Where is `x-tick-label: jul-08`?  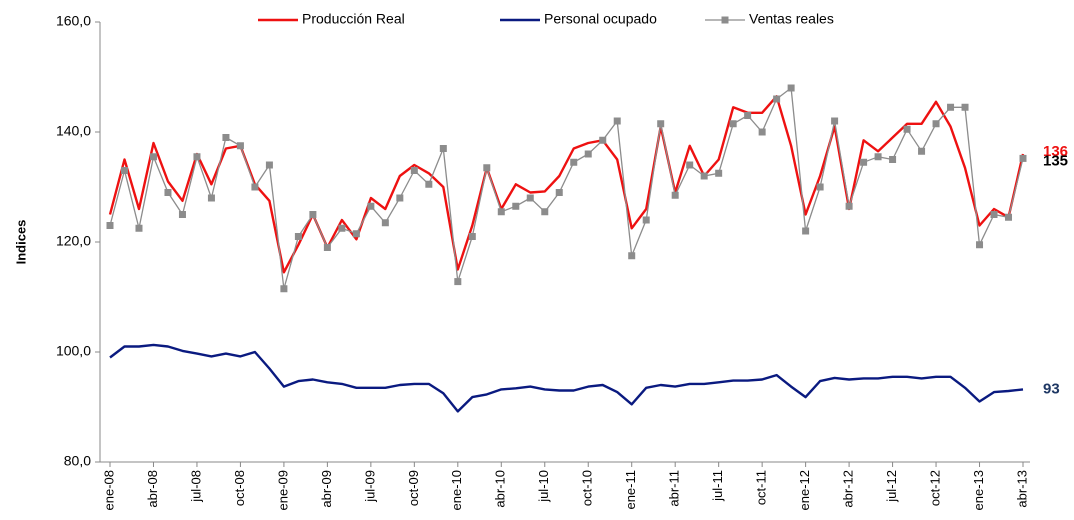
x-tick-label: jul-08 is located at coordinates (195, 486).